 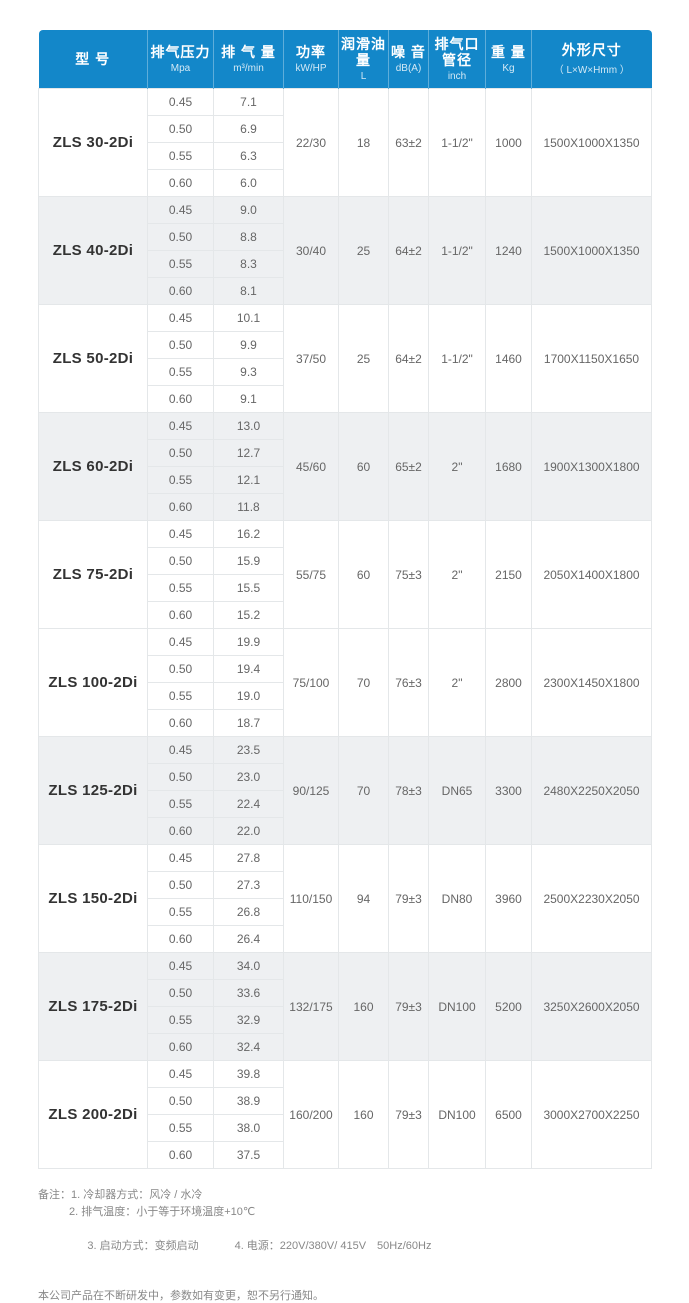 I want to click on col-header-label: 润滑油量, so click(x=363, y=52).